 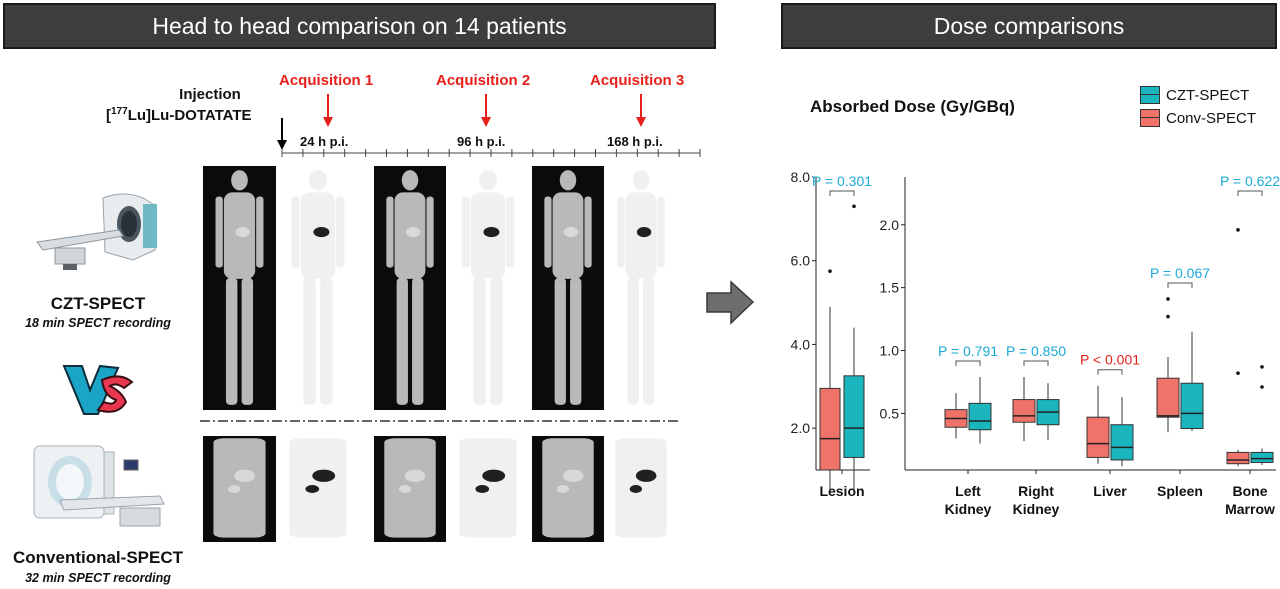 I want to click on tracer-prefix: [, so click(x=108, y=115).